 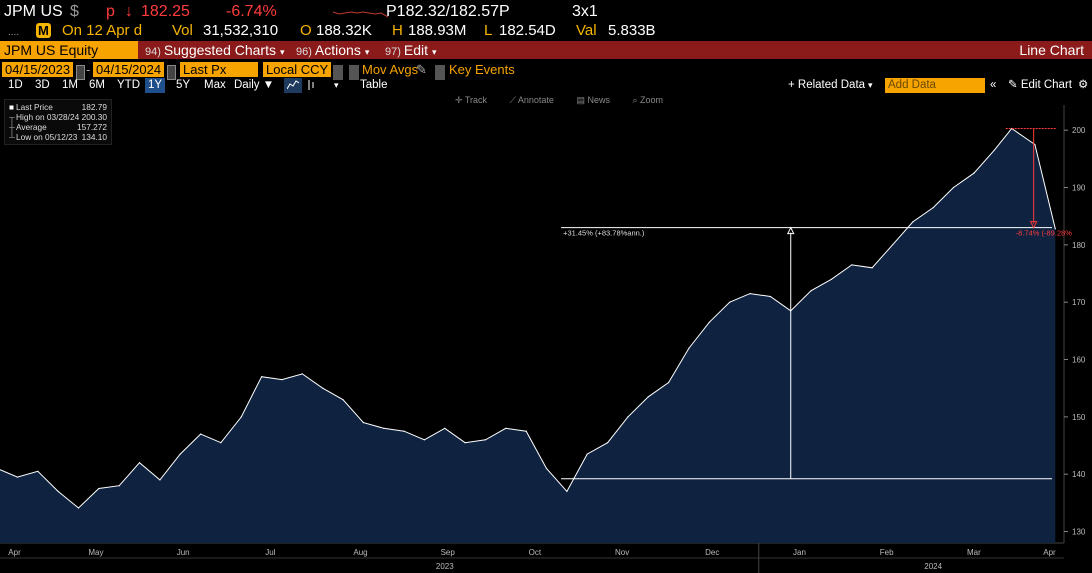 I want to click on key-events-label: Key Events, so click(x=482, y=69).